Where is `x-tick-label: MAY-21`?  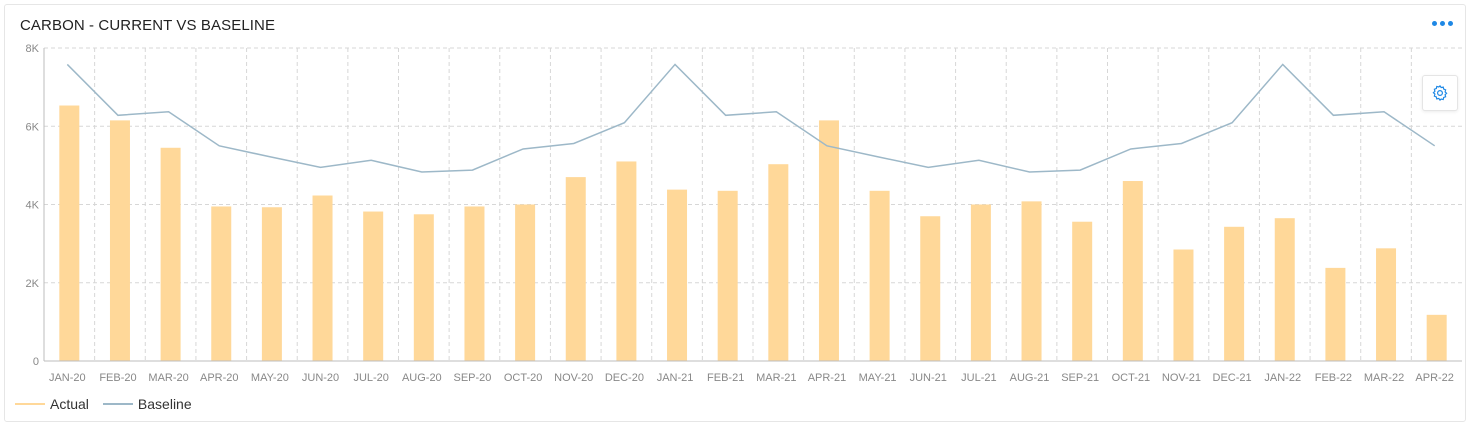 x-tick-label: MAY-21 is located at coordinates (878, 378).